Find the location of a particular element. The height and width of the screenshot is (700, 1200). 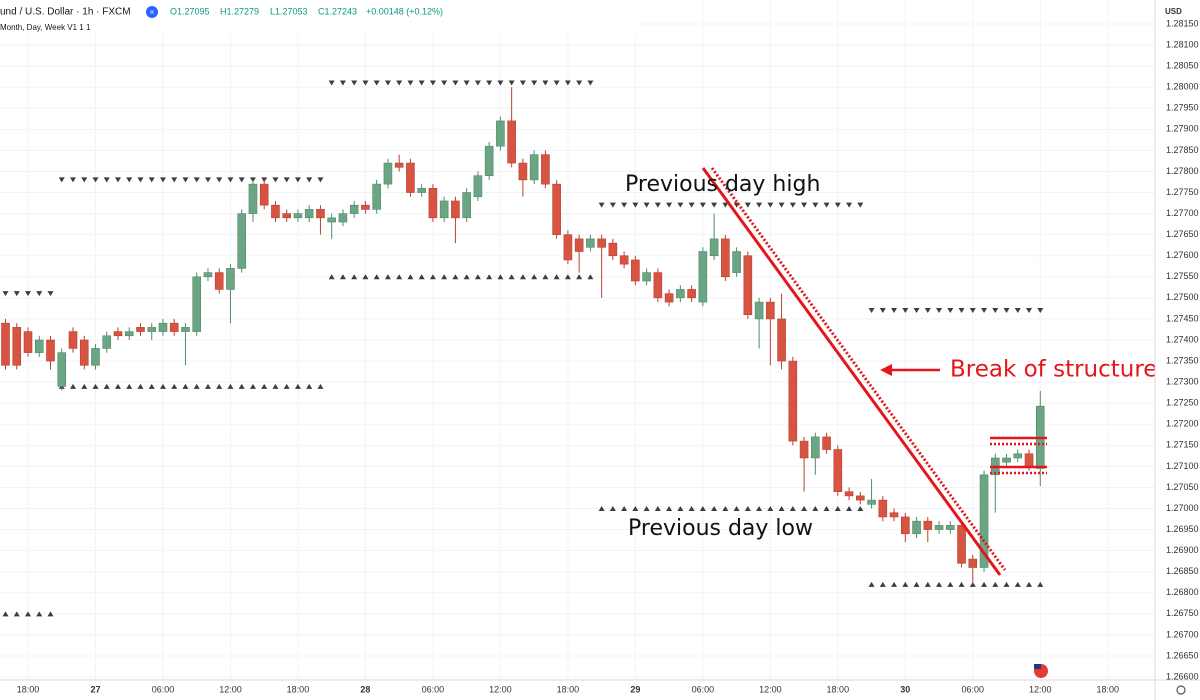

y-tick-label: 1.28000 is located at coordinates (1182, 87).